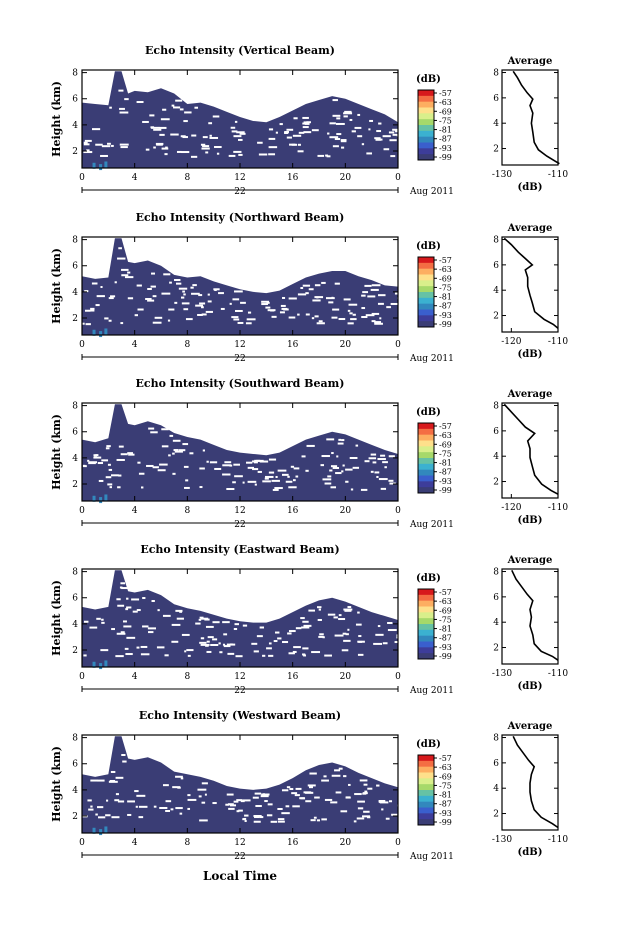 The width and height of the screenshot is (617, 929). I want to click on y-axis-label: Height (km), so click(56, 452).